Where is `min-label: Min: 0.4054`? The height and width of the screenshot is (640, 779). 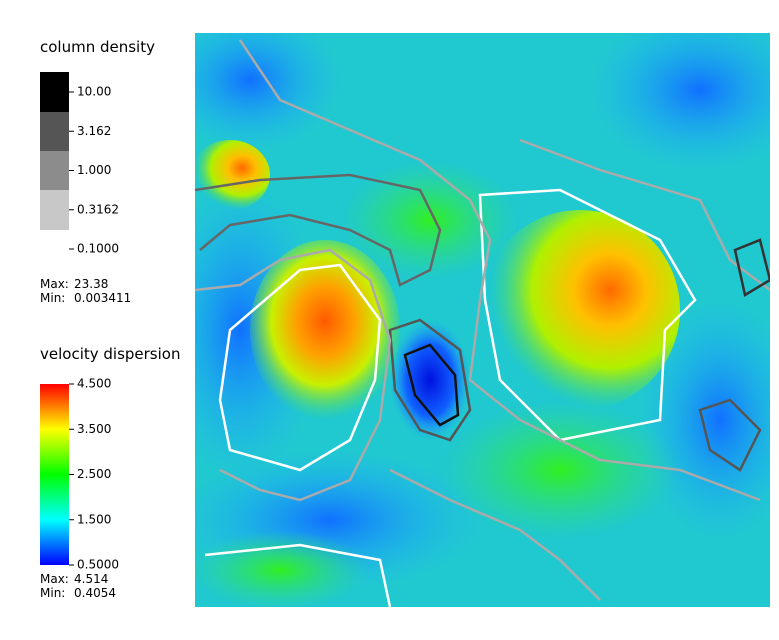
min-label: Min: 0.4054 is located at coordinates (78, 593).